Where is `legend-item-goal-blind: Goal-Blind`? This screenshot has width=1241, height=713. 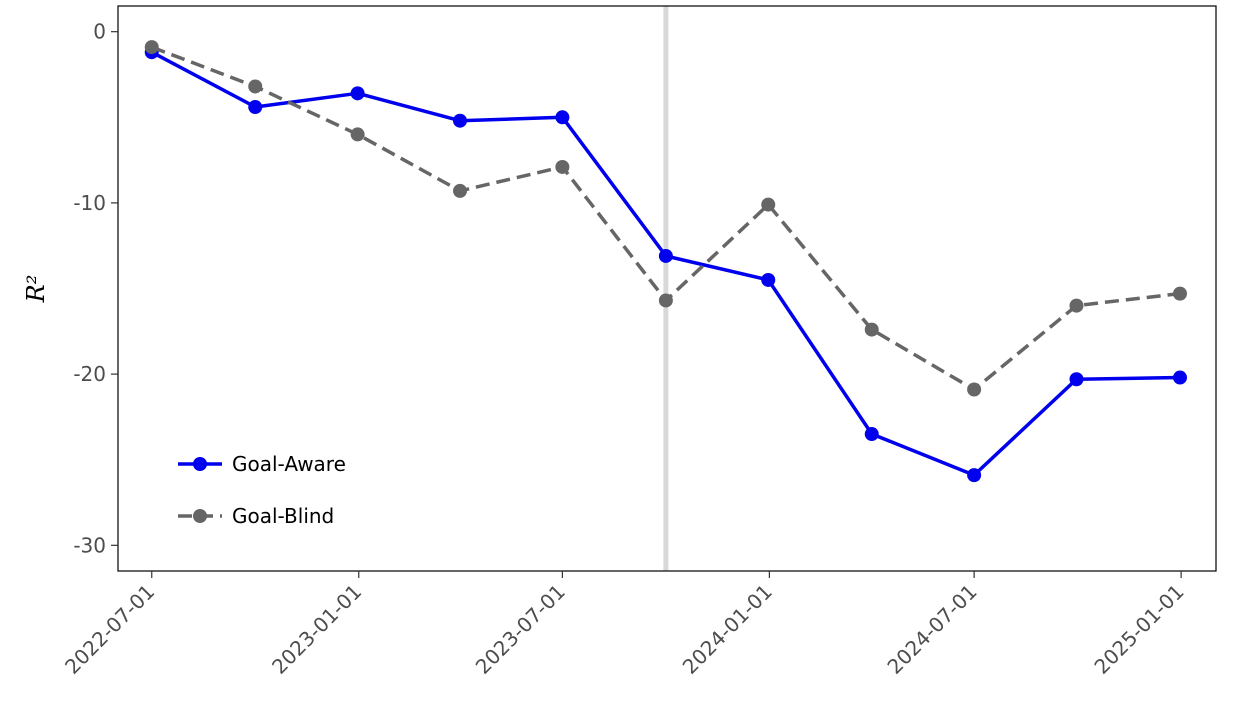
legend-item-goal-blind: Goal-Blind is located at coordinates (256, 516).